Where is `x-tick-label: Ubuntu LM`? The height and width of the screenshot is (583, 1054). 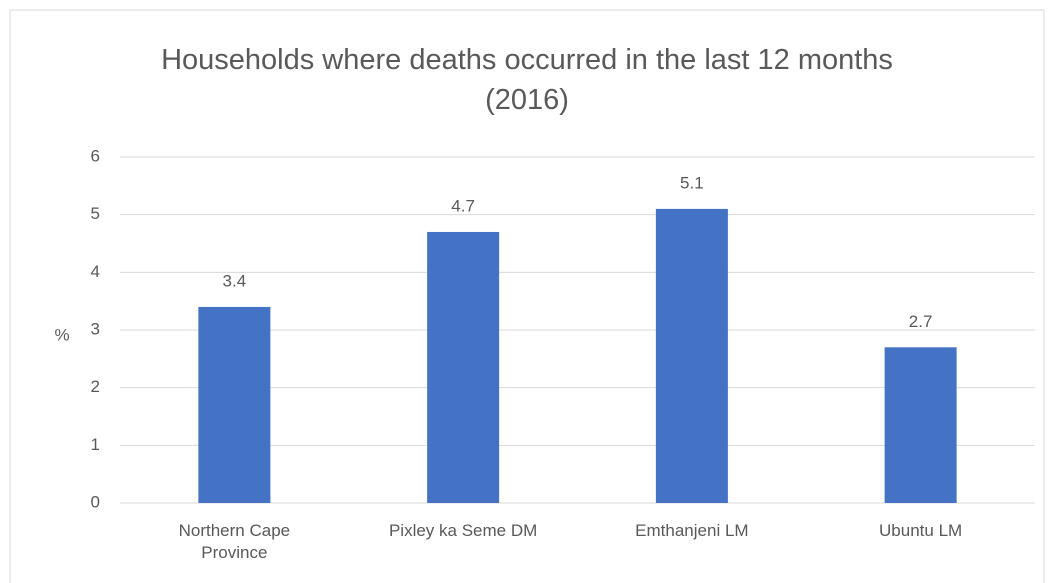
x-tick-label: Ubuntu LM is located at coordinates (921, 530).